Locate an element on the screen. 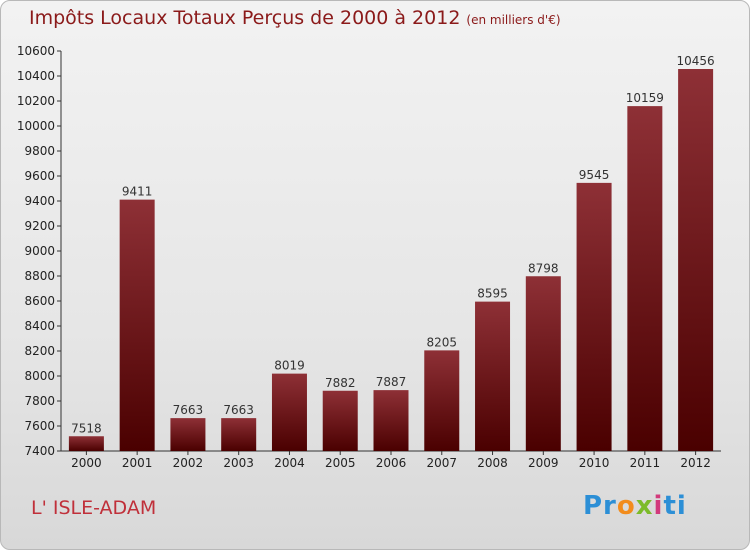  y-tick-label: 9200 is located at coordinates (39, 226).